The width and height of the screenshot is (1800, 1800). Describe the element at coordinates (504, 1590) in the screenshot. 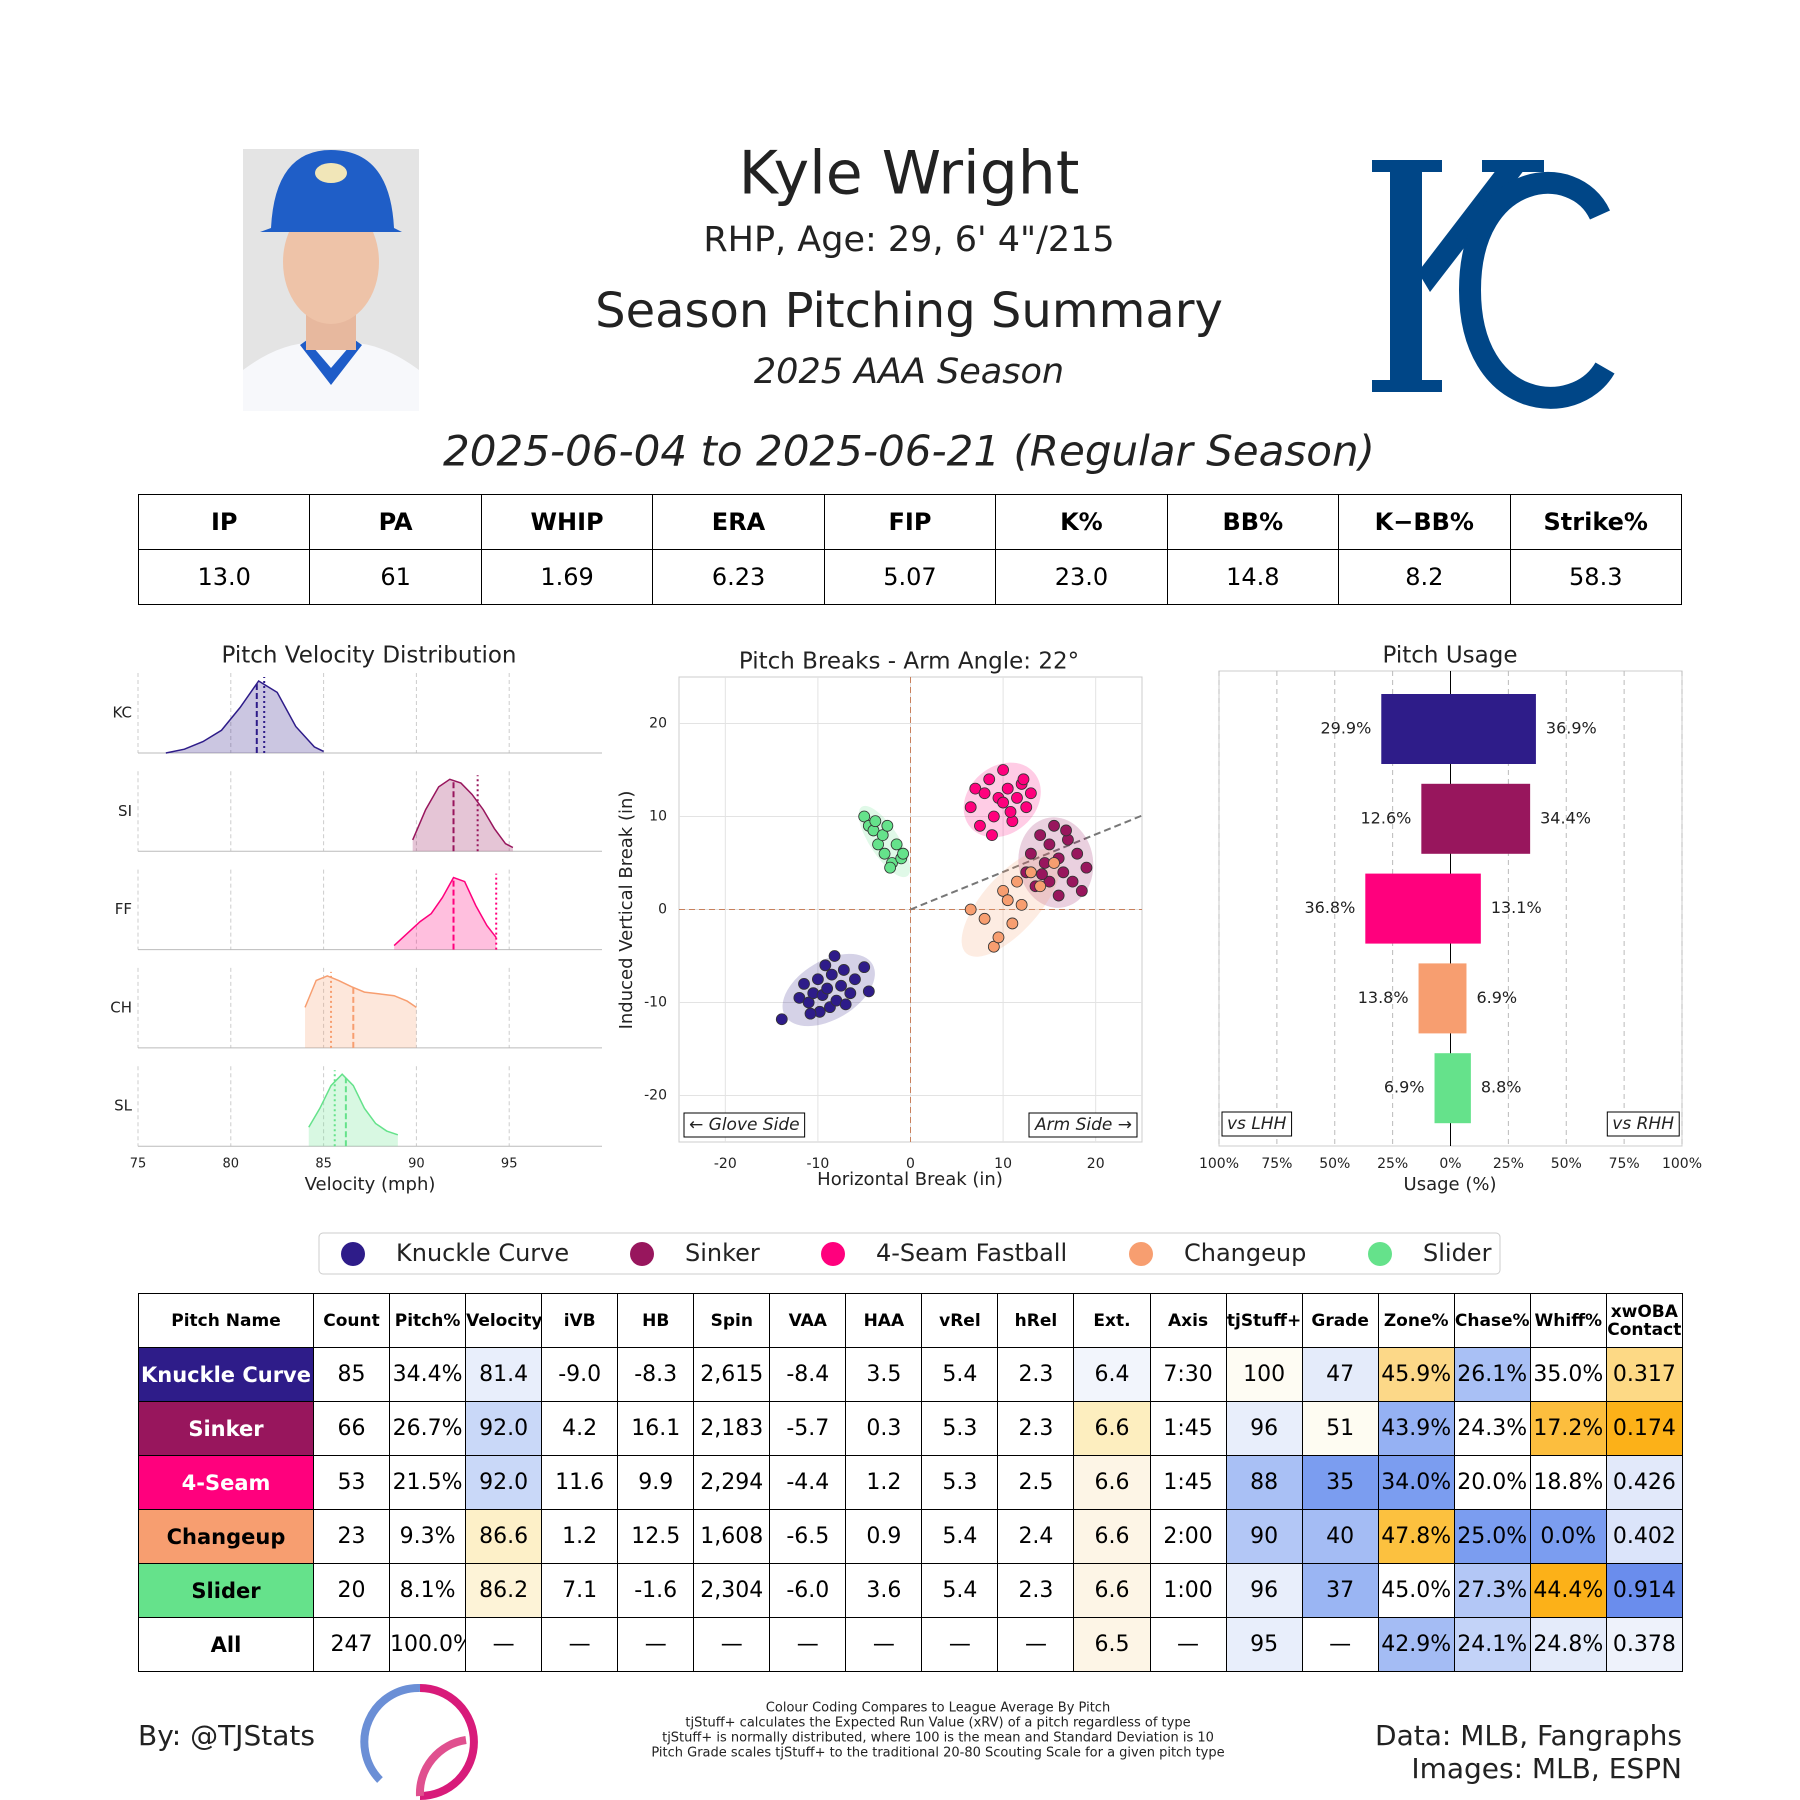

I see `table-cell: 86.2` at that location.